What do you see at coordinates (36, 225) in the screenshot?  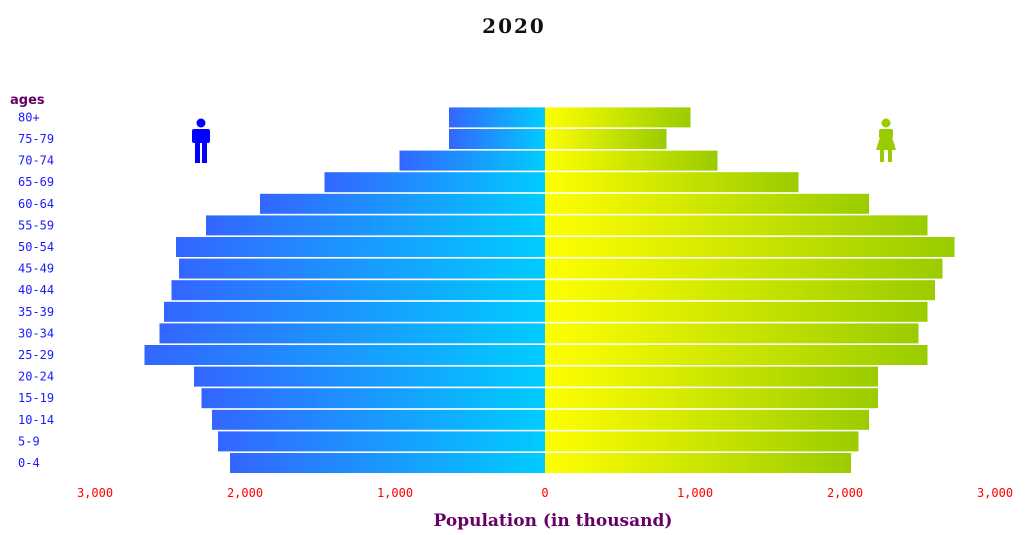 I see `age-label-55-59: 55-59` at bounding box center [36, 225].